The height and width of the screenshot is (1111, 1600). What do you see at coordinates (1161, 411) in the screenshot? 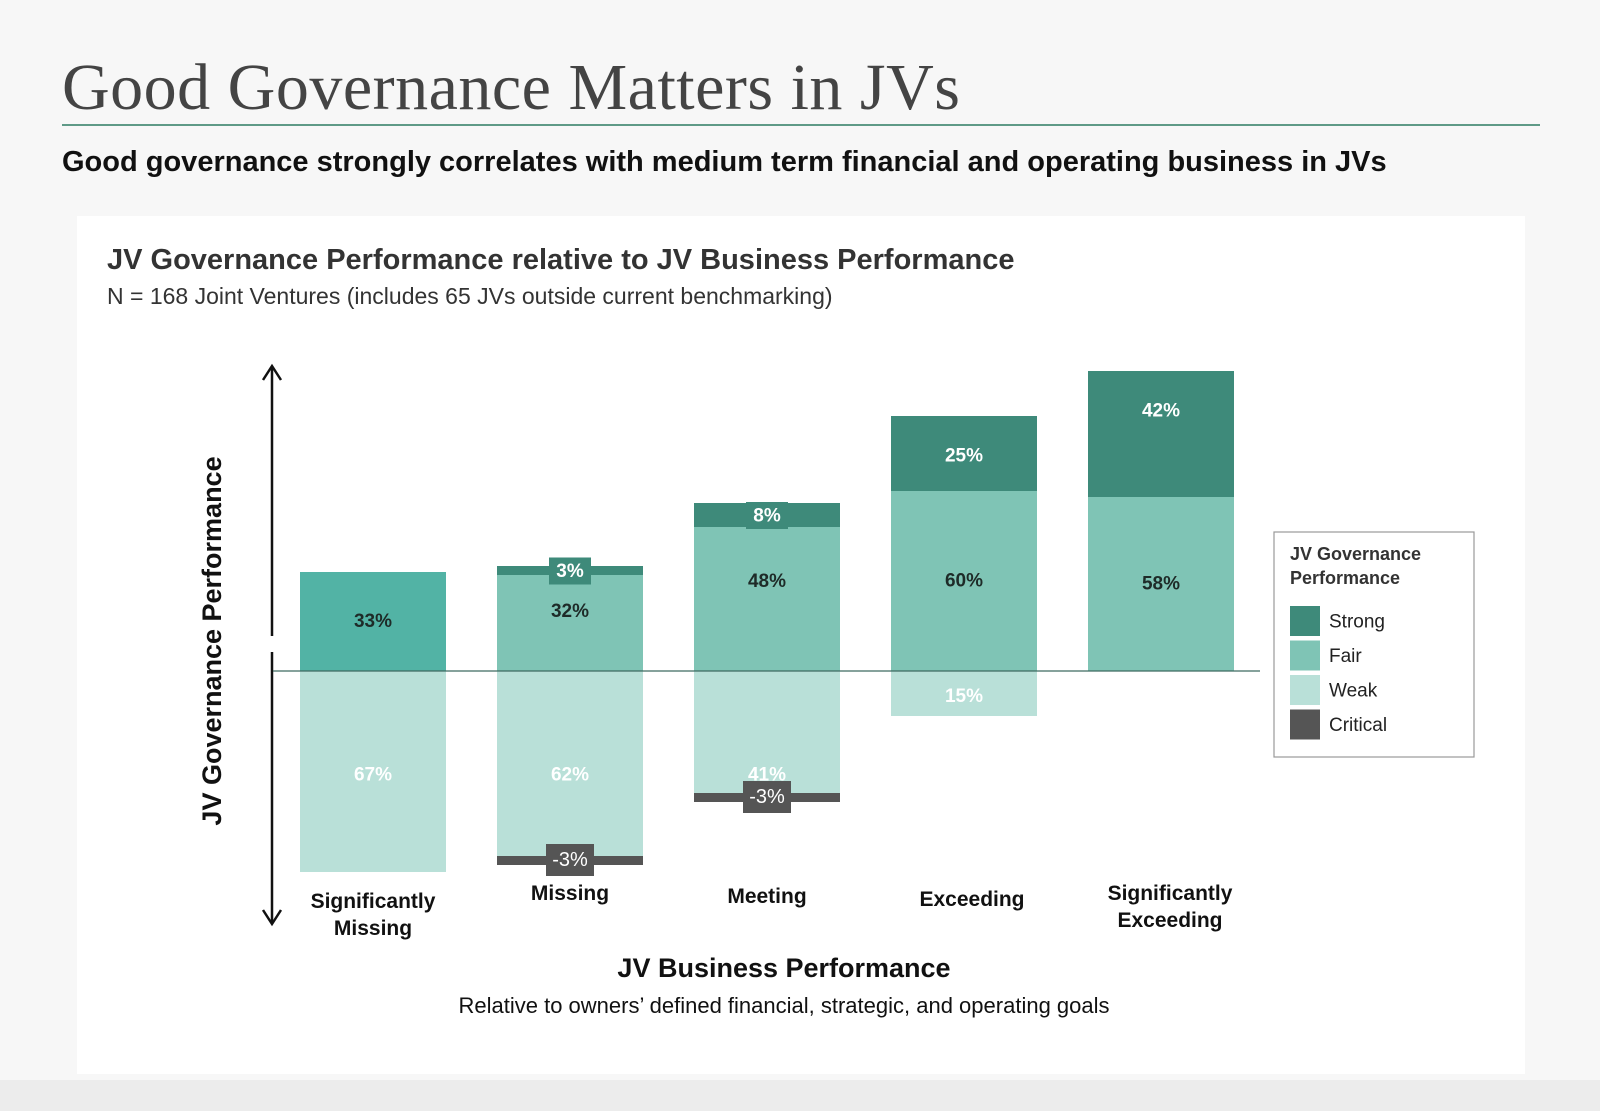
I see `label-strong-4: 42%` at bounding box center [1161, 411].